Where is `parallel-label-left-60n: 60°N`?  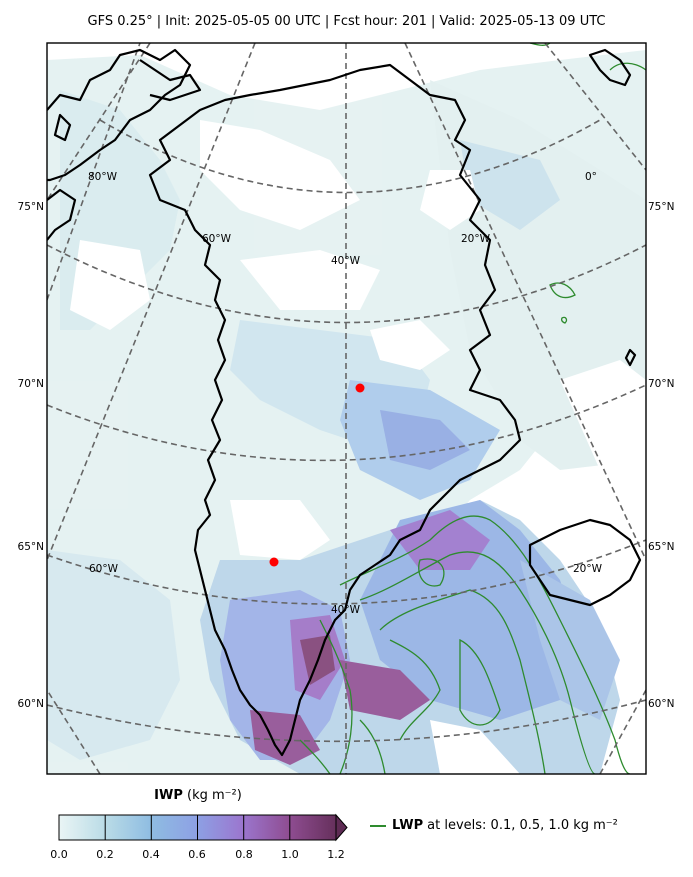 parallel-label-left-60n: 60°N is located at coordinates (31, 704).